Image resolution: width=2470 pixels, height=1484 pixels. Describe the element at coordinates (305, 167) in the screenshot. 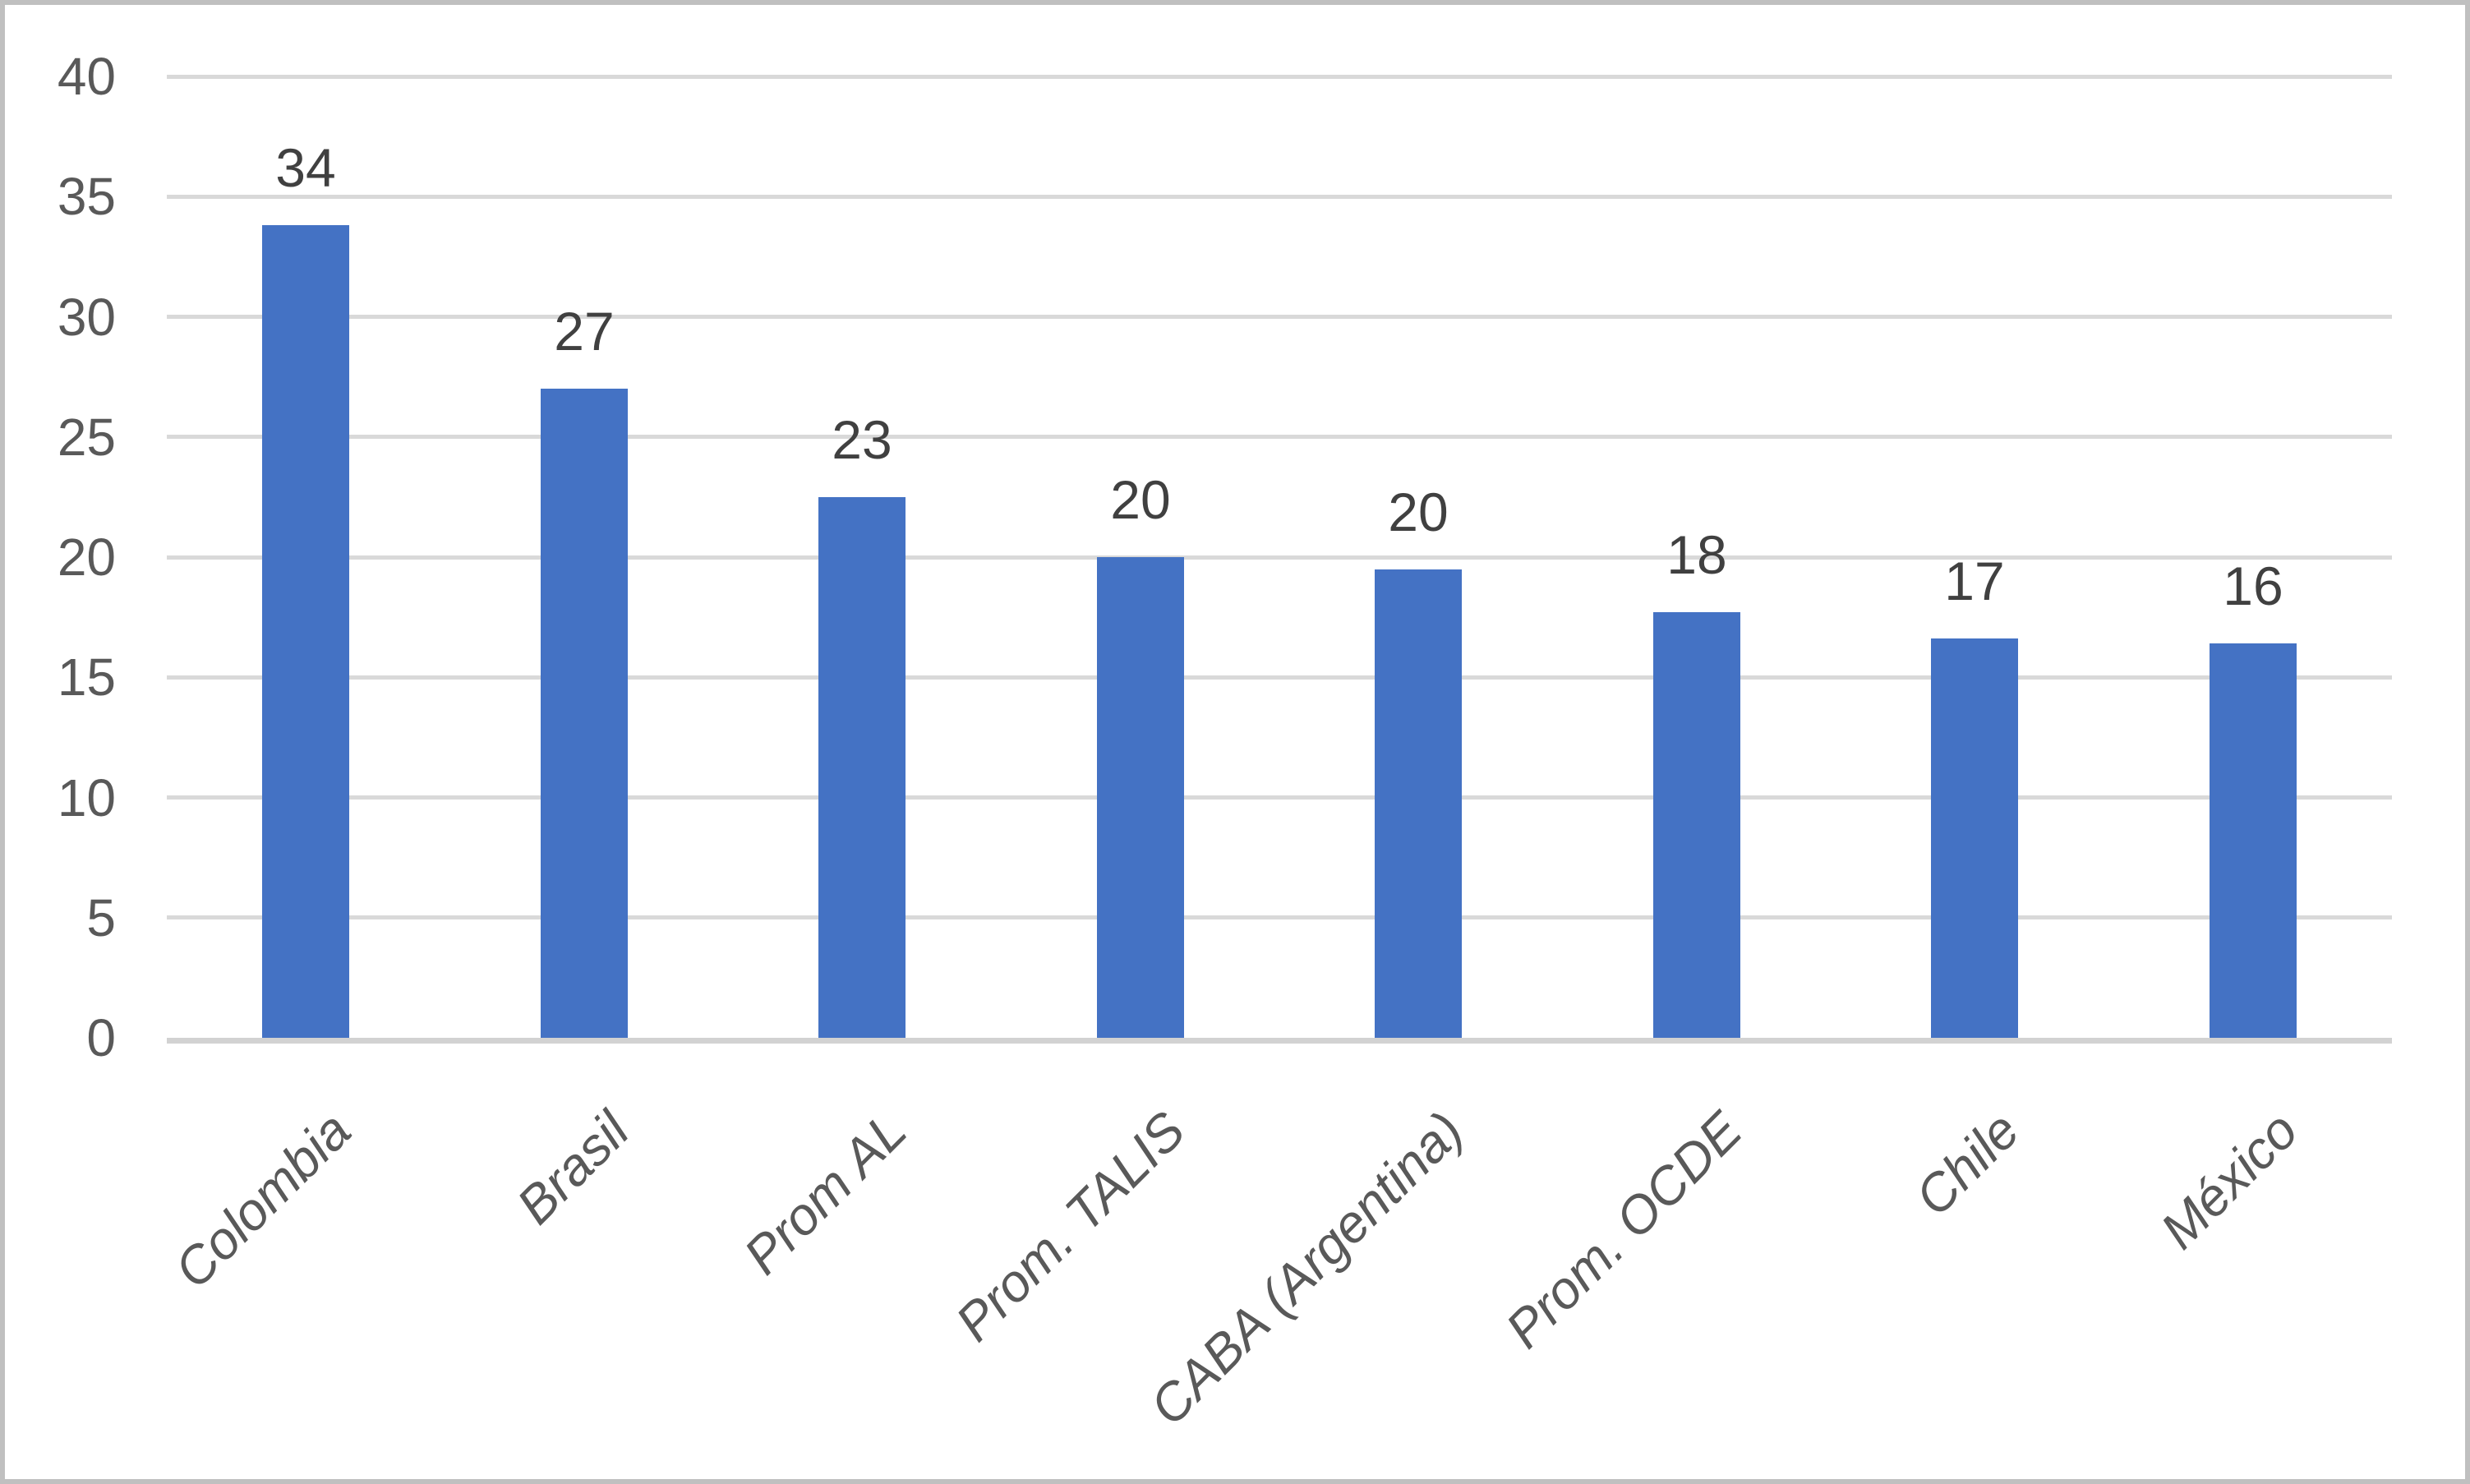

I see `data-label: 34` at that location.